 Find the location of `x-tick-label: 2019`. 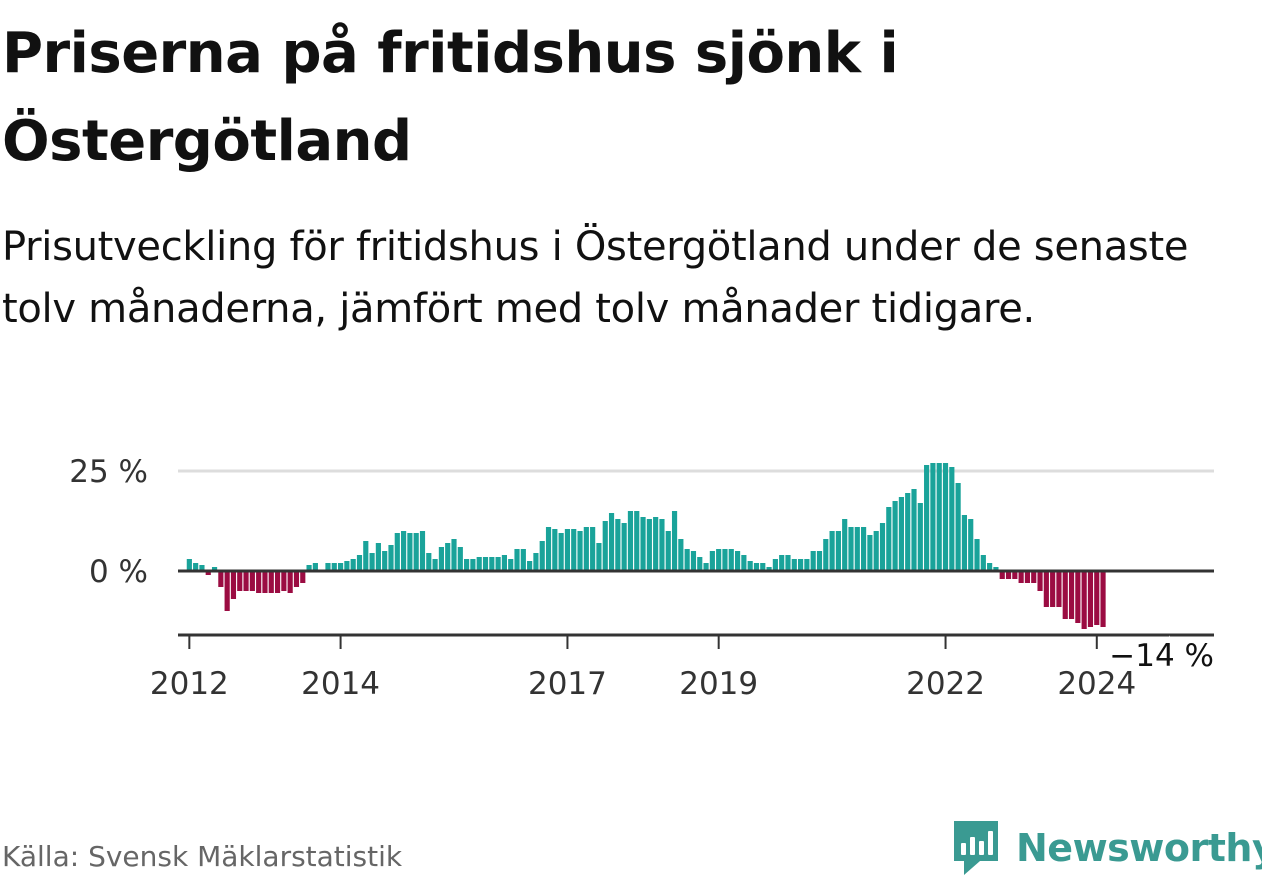

x-tick-label: 2019 is located at coordinates (718, 684).